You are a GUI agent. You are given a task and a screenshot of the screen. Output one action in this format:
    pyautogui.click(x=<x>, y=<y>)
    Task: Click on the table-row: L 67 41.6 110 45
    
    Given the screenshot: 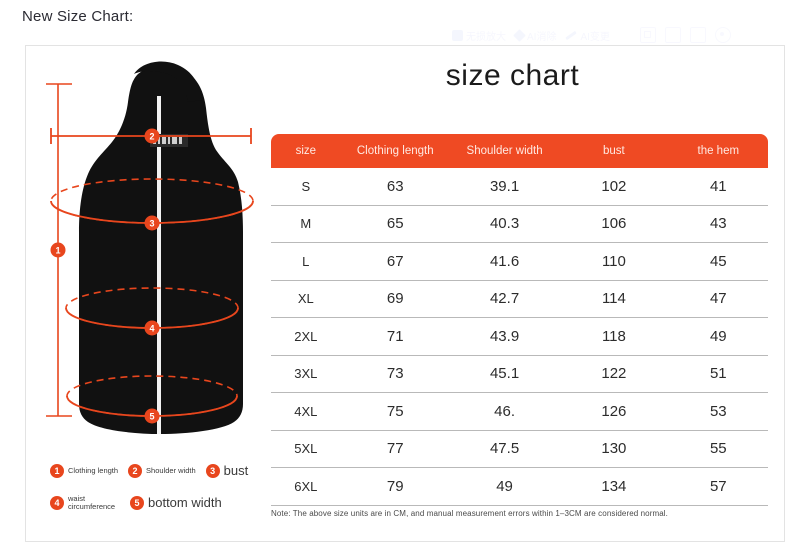 What is the action you would take?
    pyautogui.click(x=519, y=261)
    